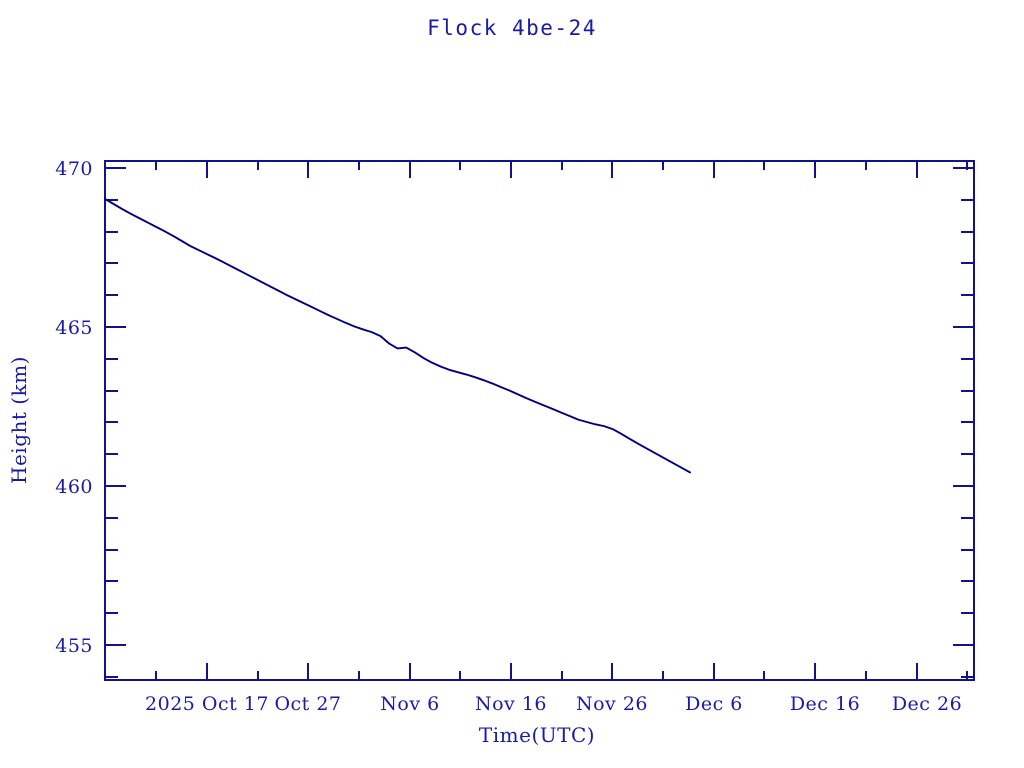  Describe the element at coordinates (963, 422) in the screenshot. I see `y-axis-right-ticks` at that location.